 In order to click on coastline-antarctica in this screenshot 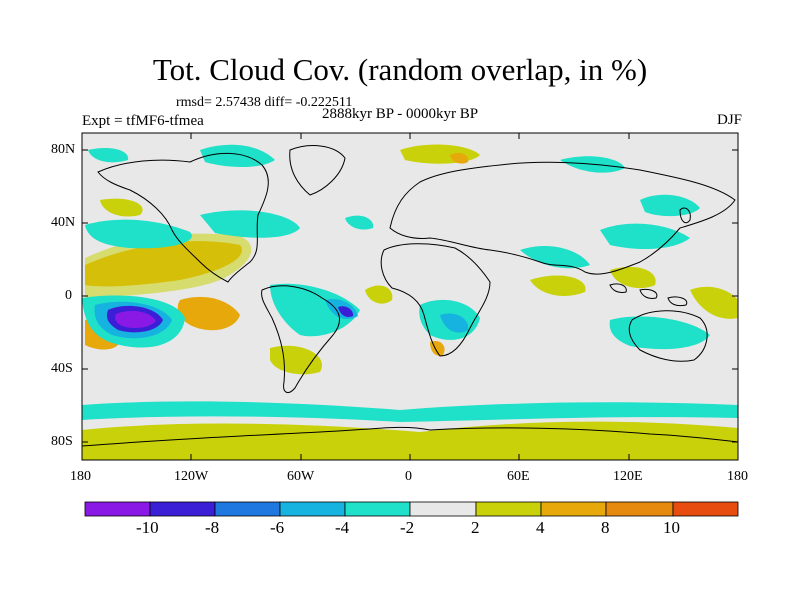, I will do `click(410, 436)`.